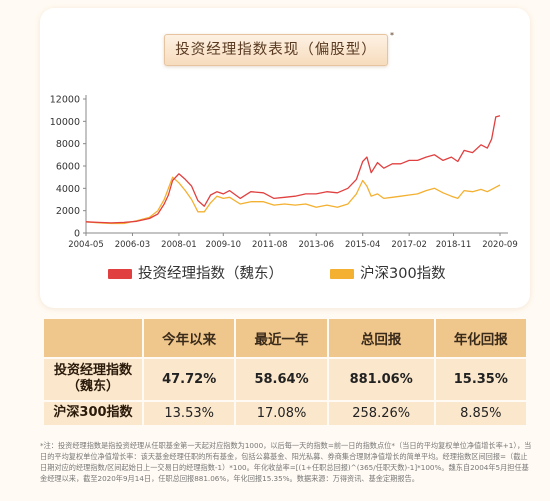  I want to click on y-tick-label: 4000, so click(68, 189).